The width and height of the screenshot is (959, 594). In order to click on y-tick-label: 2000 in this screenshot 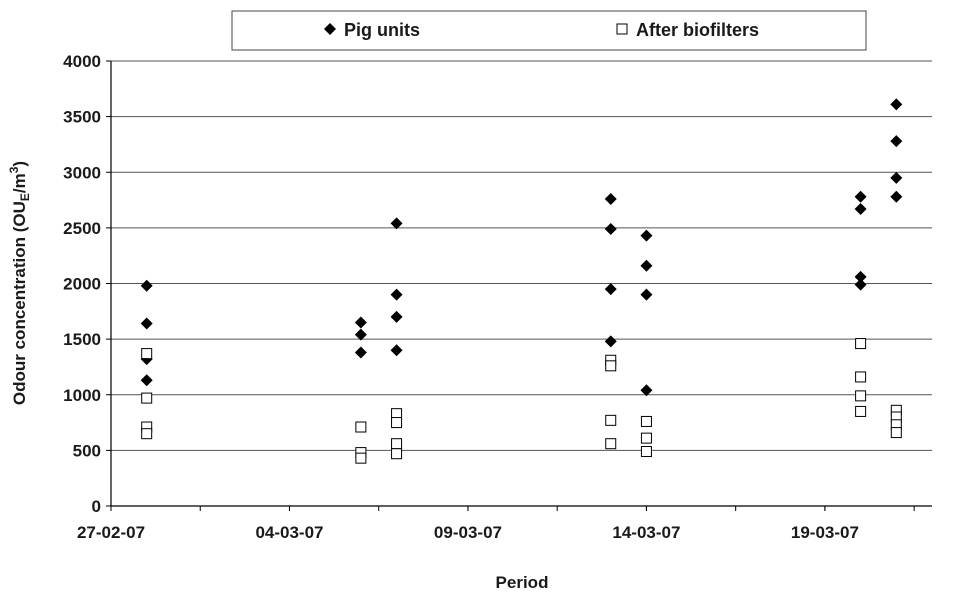, I will do `click(82, 284)`.